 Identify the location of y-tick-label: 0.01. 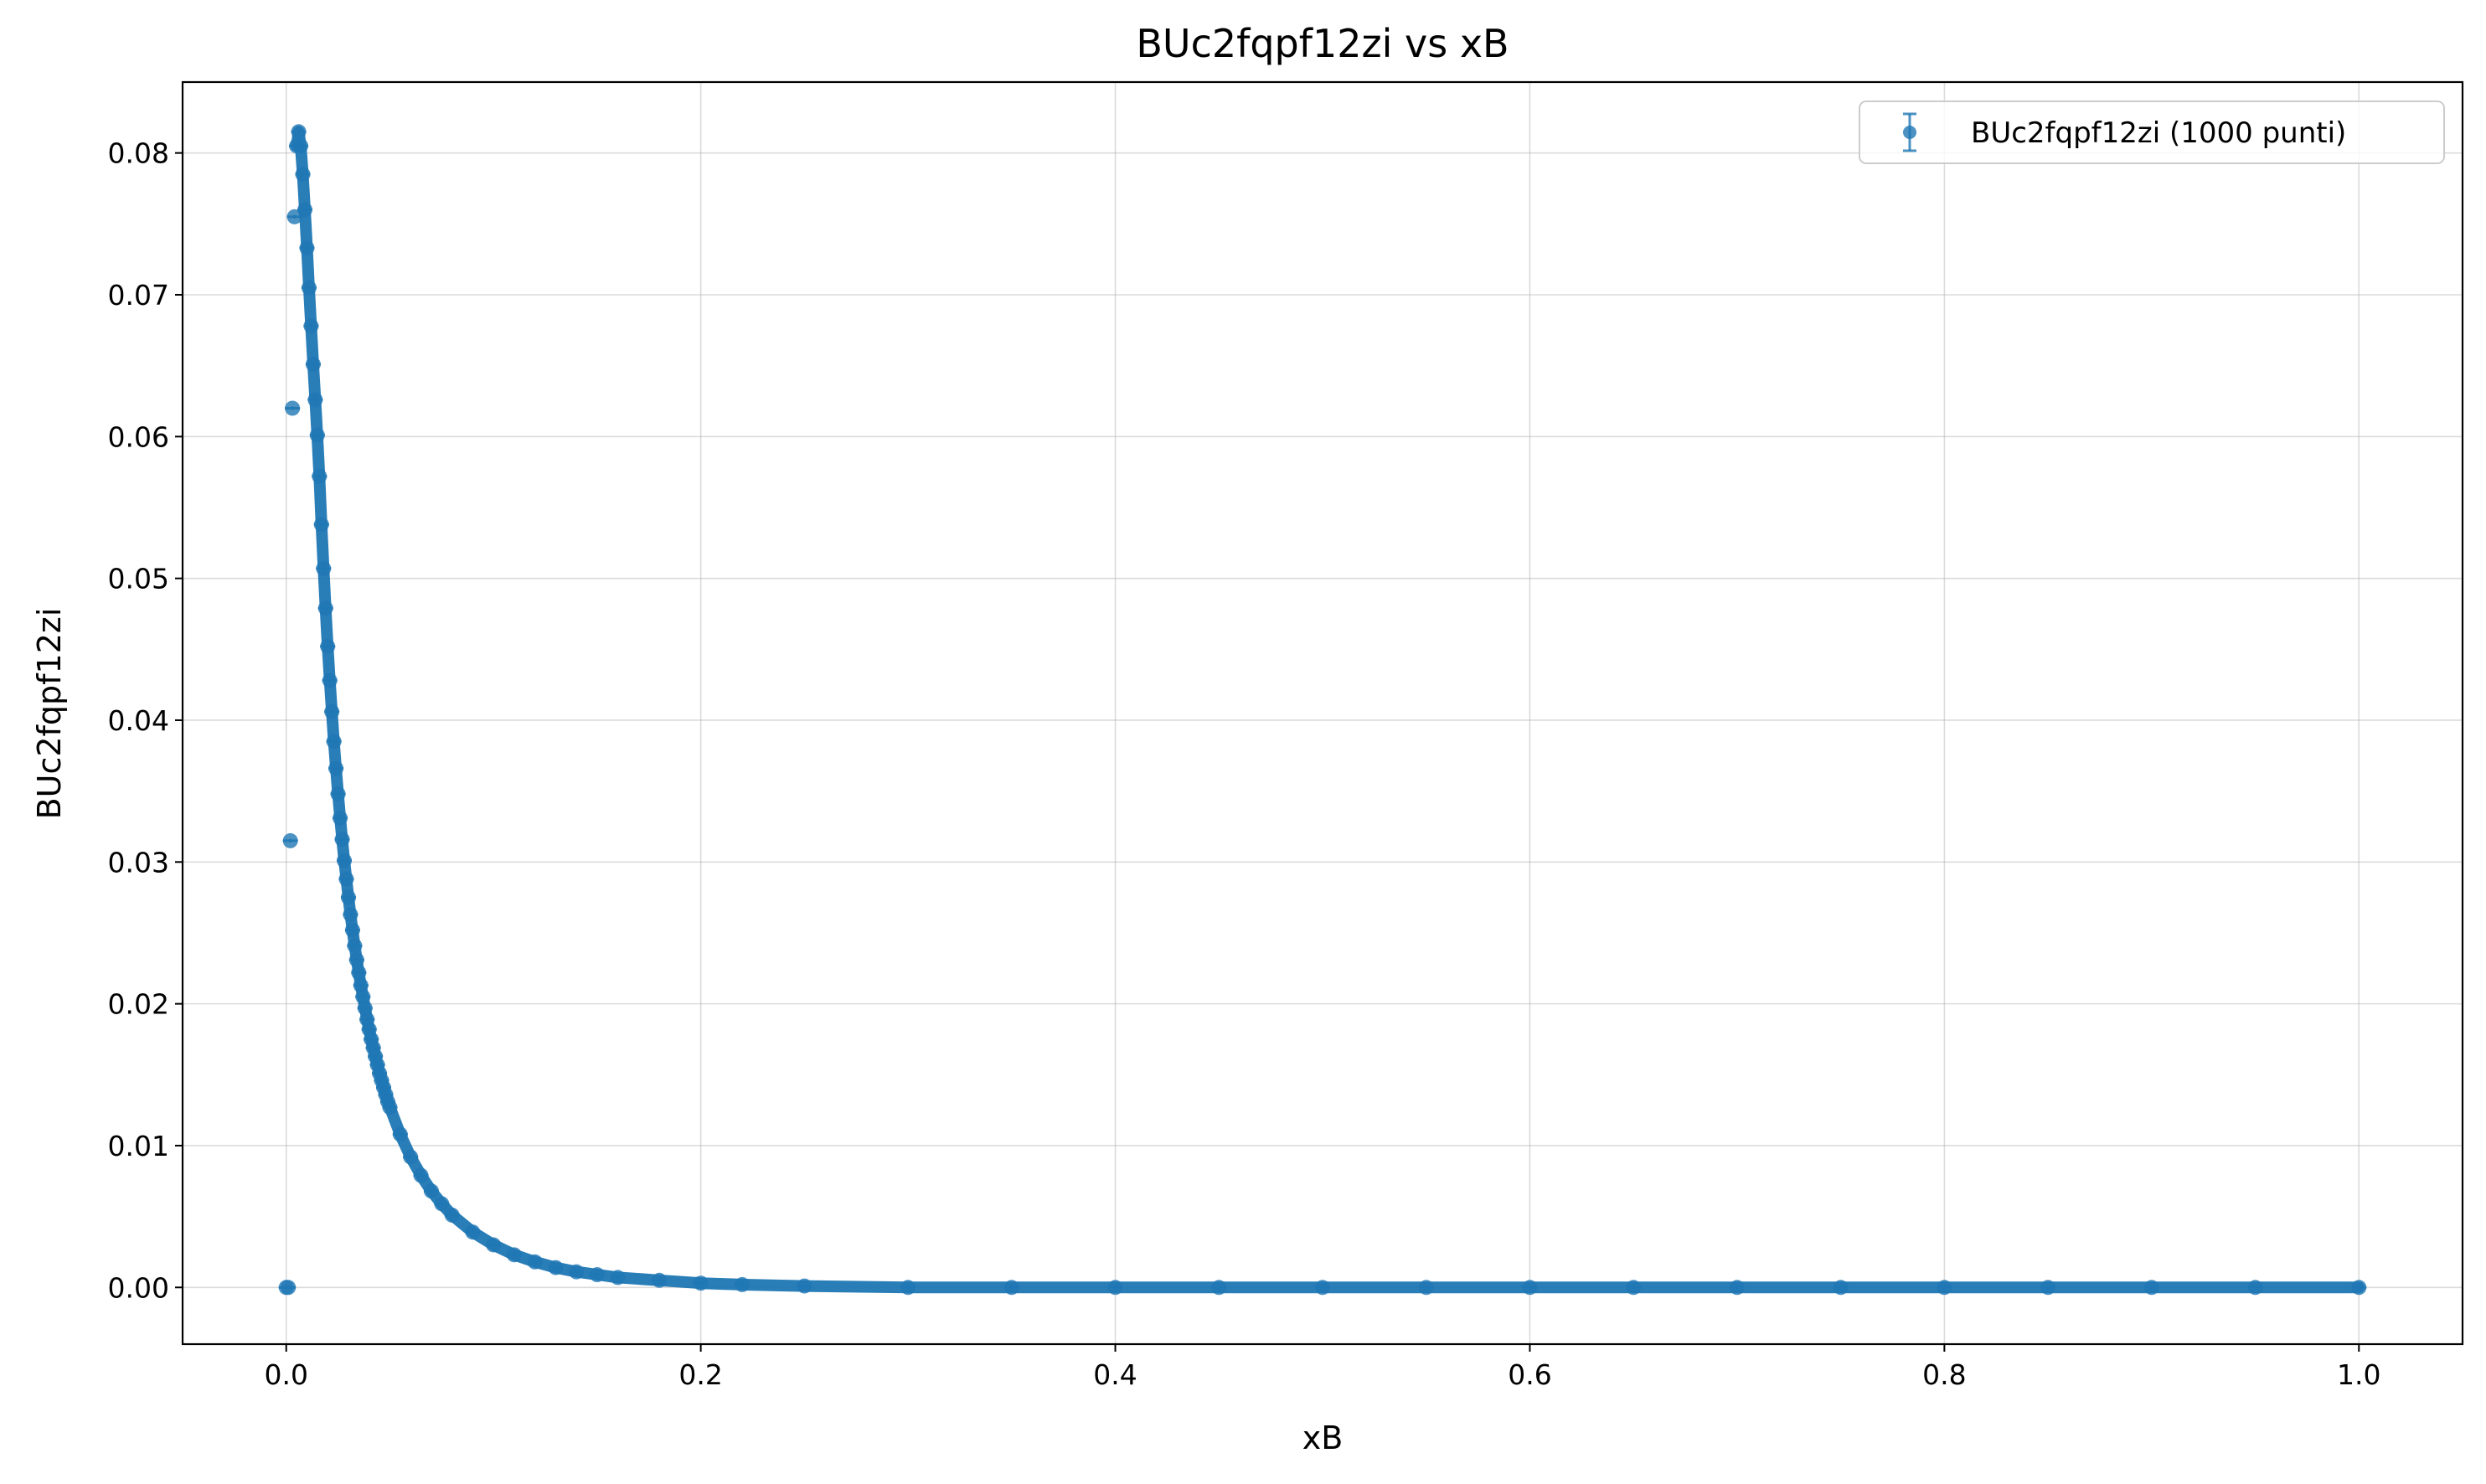
(138, 1146).